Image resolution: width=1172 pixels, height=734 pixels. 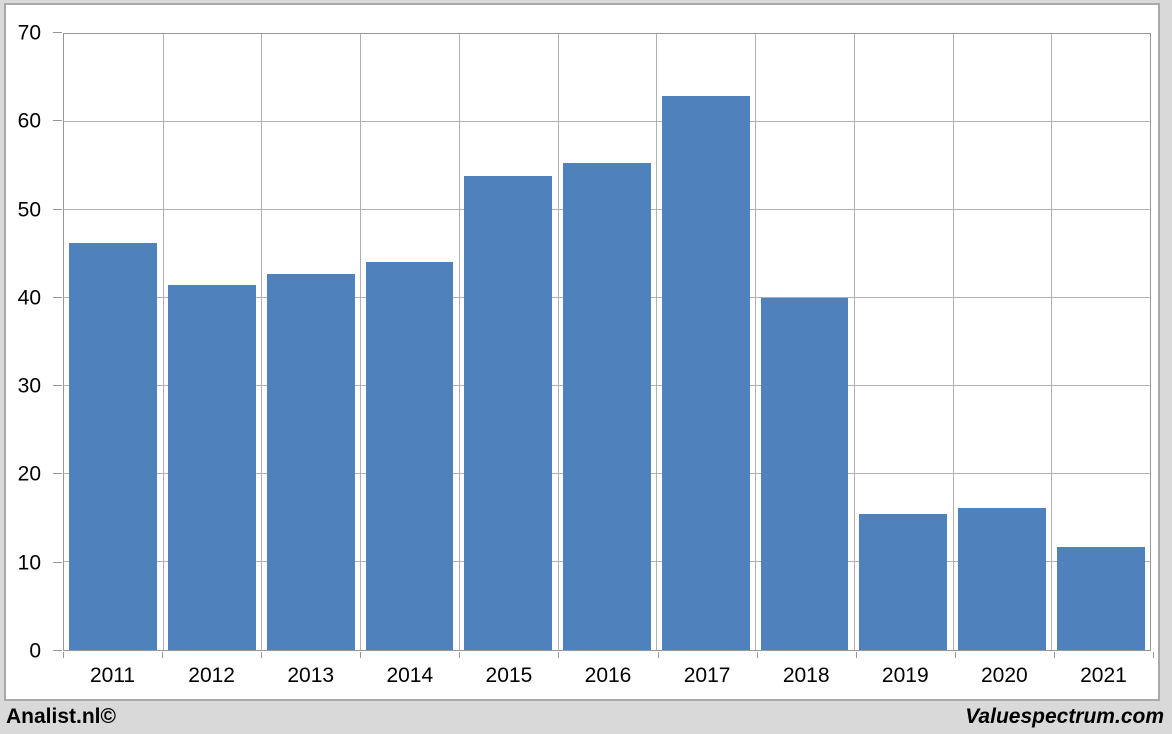 What do you see at coordinates (212, 467) in the screenshot?
I see `bar-2012` at bounding box center [212, 467].